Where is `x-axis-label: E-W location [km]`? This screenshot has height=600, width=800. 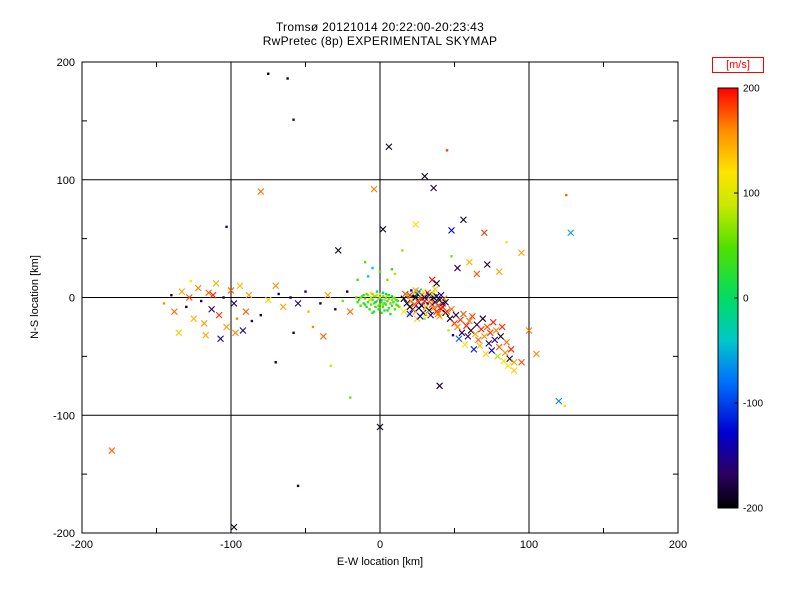
x-axis-label: E-W location [km] is located at coordinates (380, 562).